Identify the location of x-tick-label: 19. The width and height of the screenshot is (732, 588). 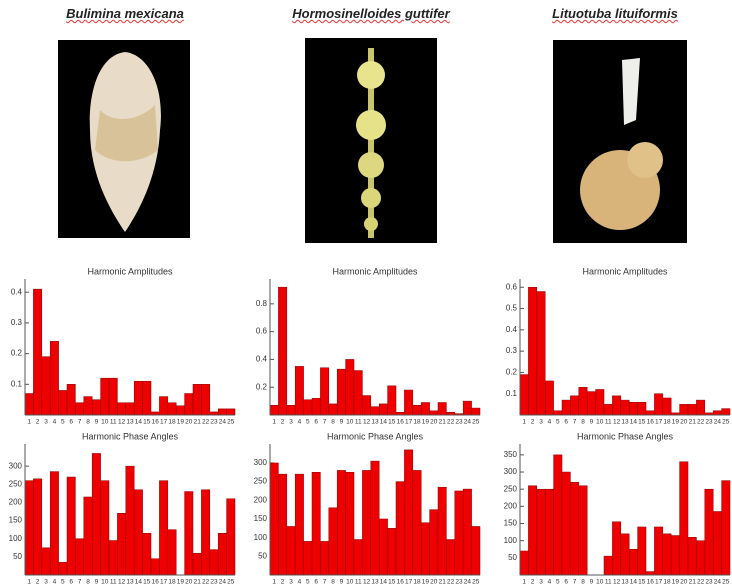
(181, 582).